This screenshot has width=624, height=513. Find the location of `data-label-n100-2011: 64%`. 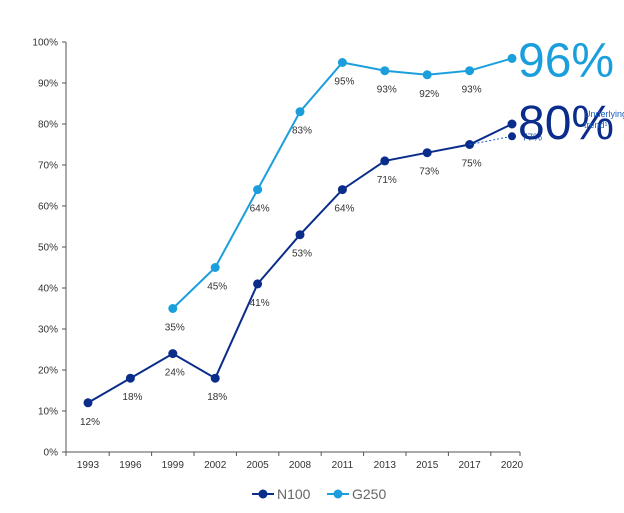

data-label-n100-2011: 64% is located at coordinates (344, 209).